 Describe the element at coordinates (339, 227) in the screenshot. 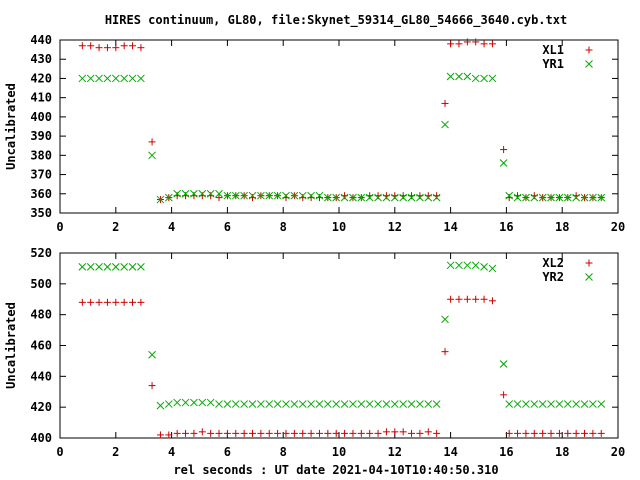

I see `x-tick-label: 10` at that location.